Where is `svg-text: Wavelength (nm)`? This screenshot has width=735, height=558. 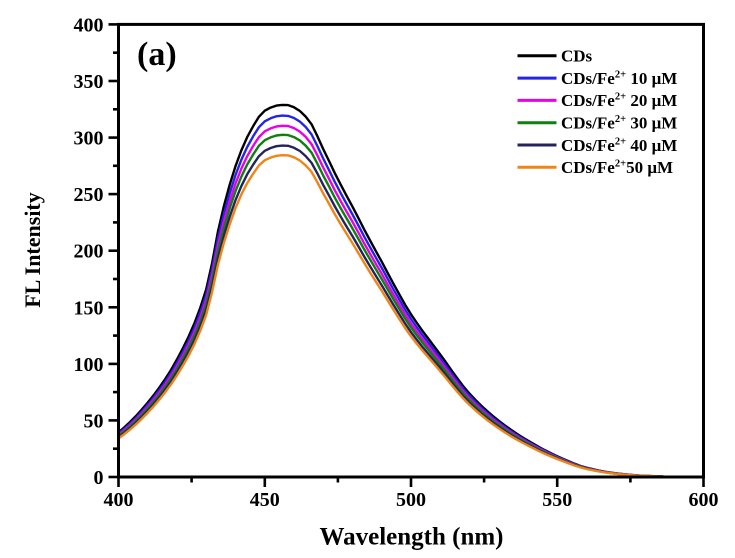 svg-text: Wavelength (nm) is located at coordinates (411, 537).